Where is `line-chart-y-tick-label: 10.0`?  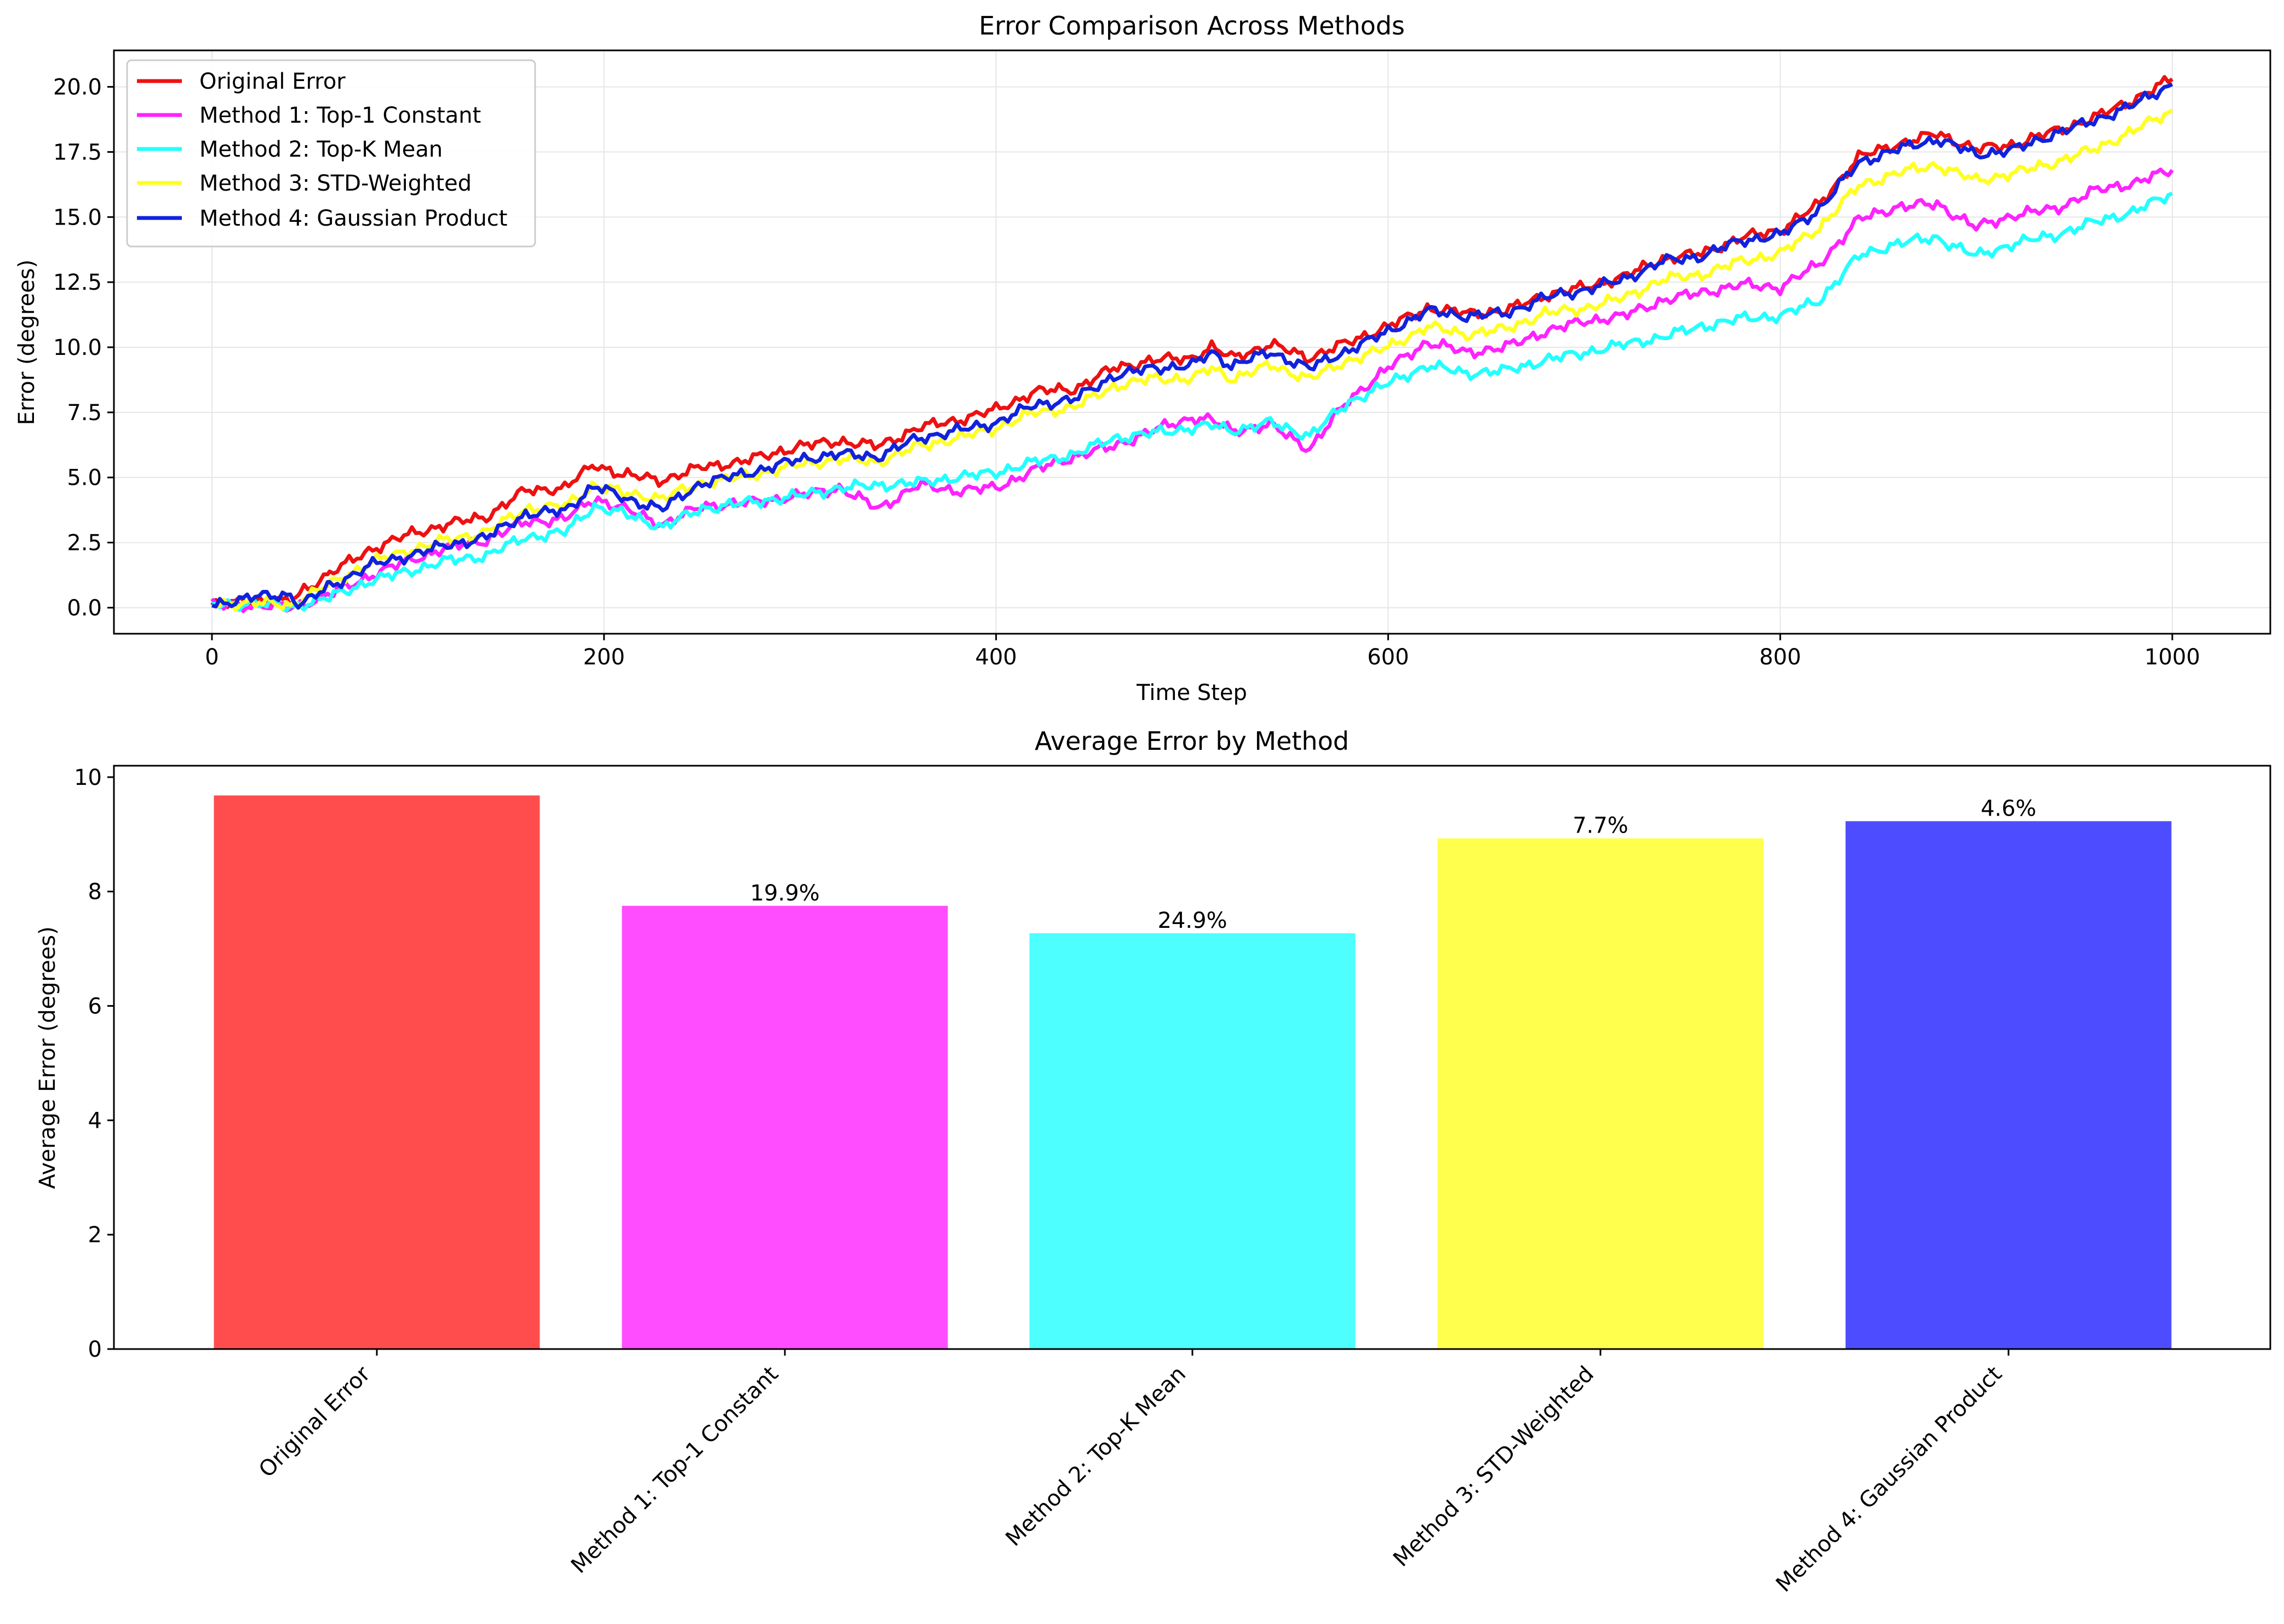 line-chart-y-tick-label: 10.0 is located at coordinates (77, 348).